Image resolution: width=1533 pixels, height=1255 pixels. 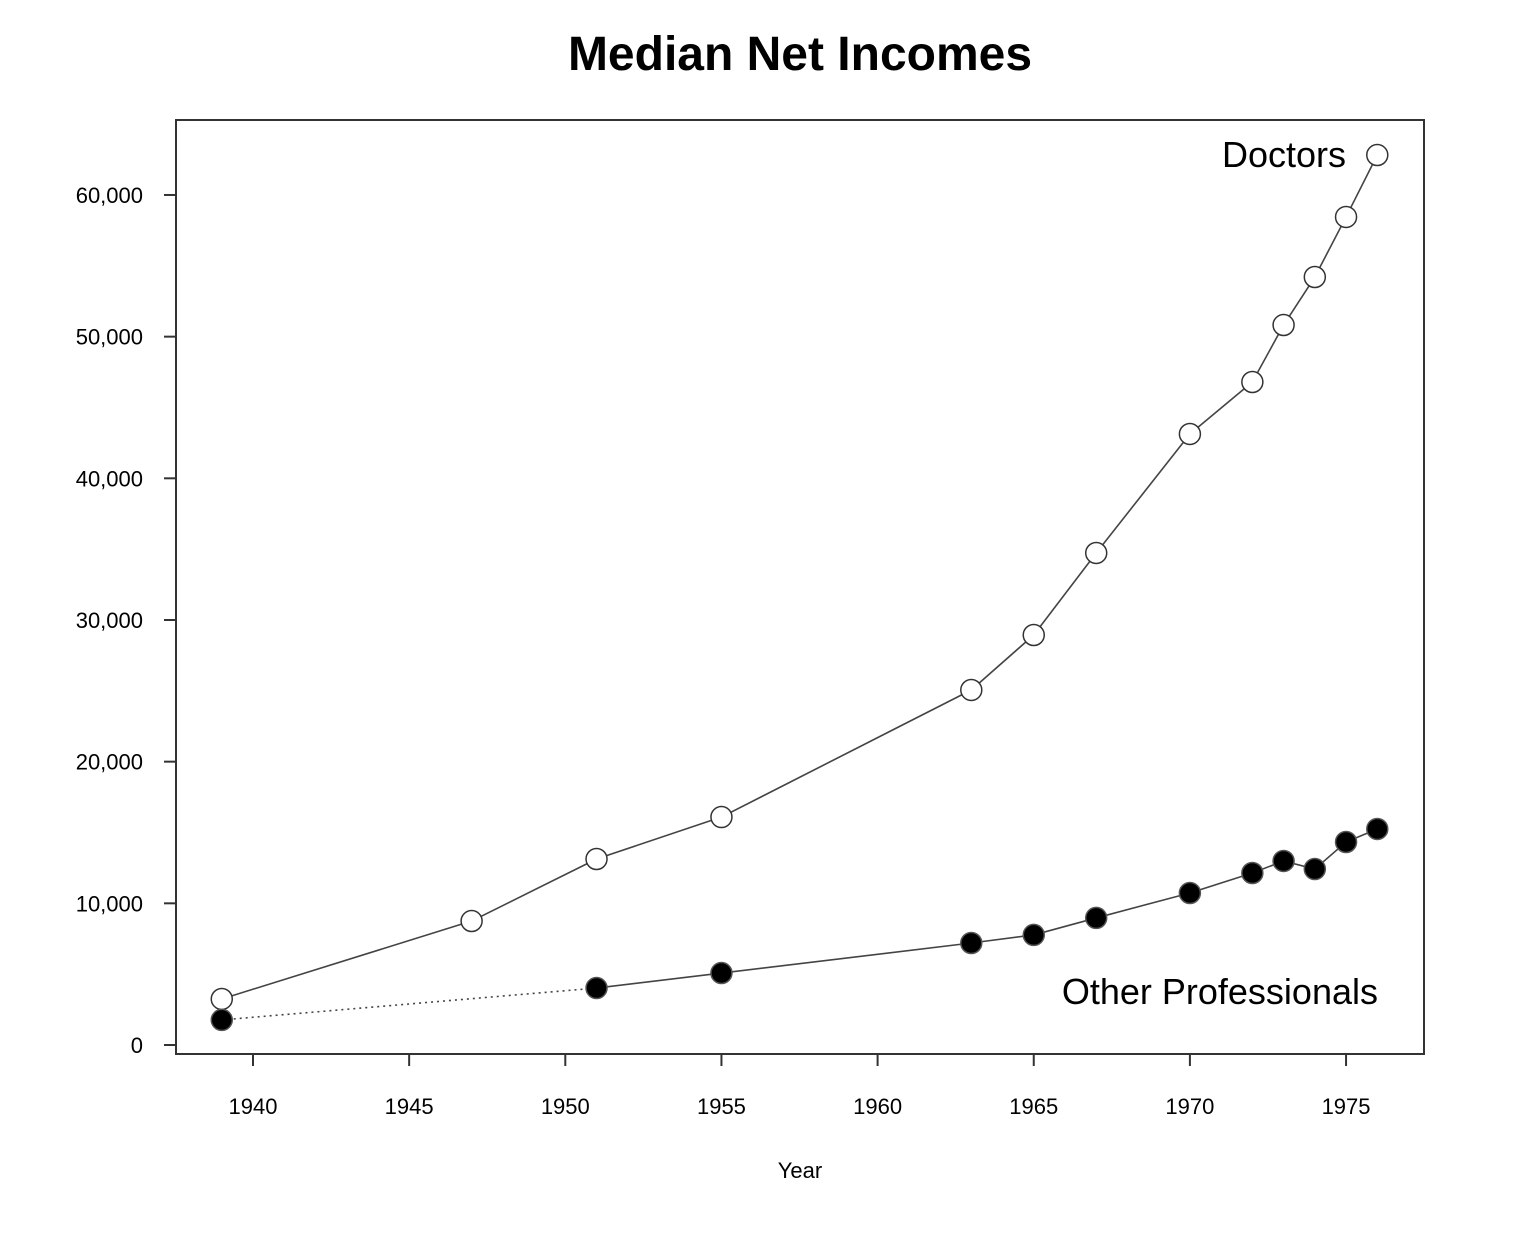 I want to click on y-tick-label: 10,000, so click(x=109, y=903).